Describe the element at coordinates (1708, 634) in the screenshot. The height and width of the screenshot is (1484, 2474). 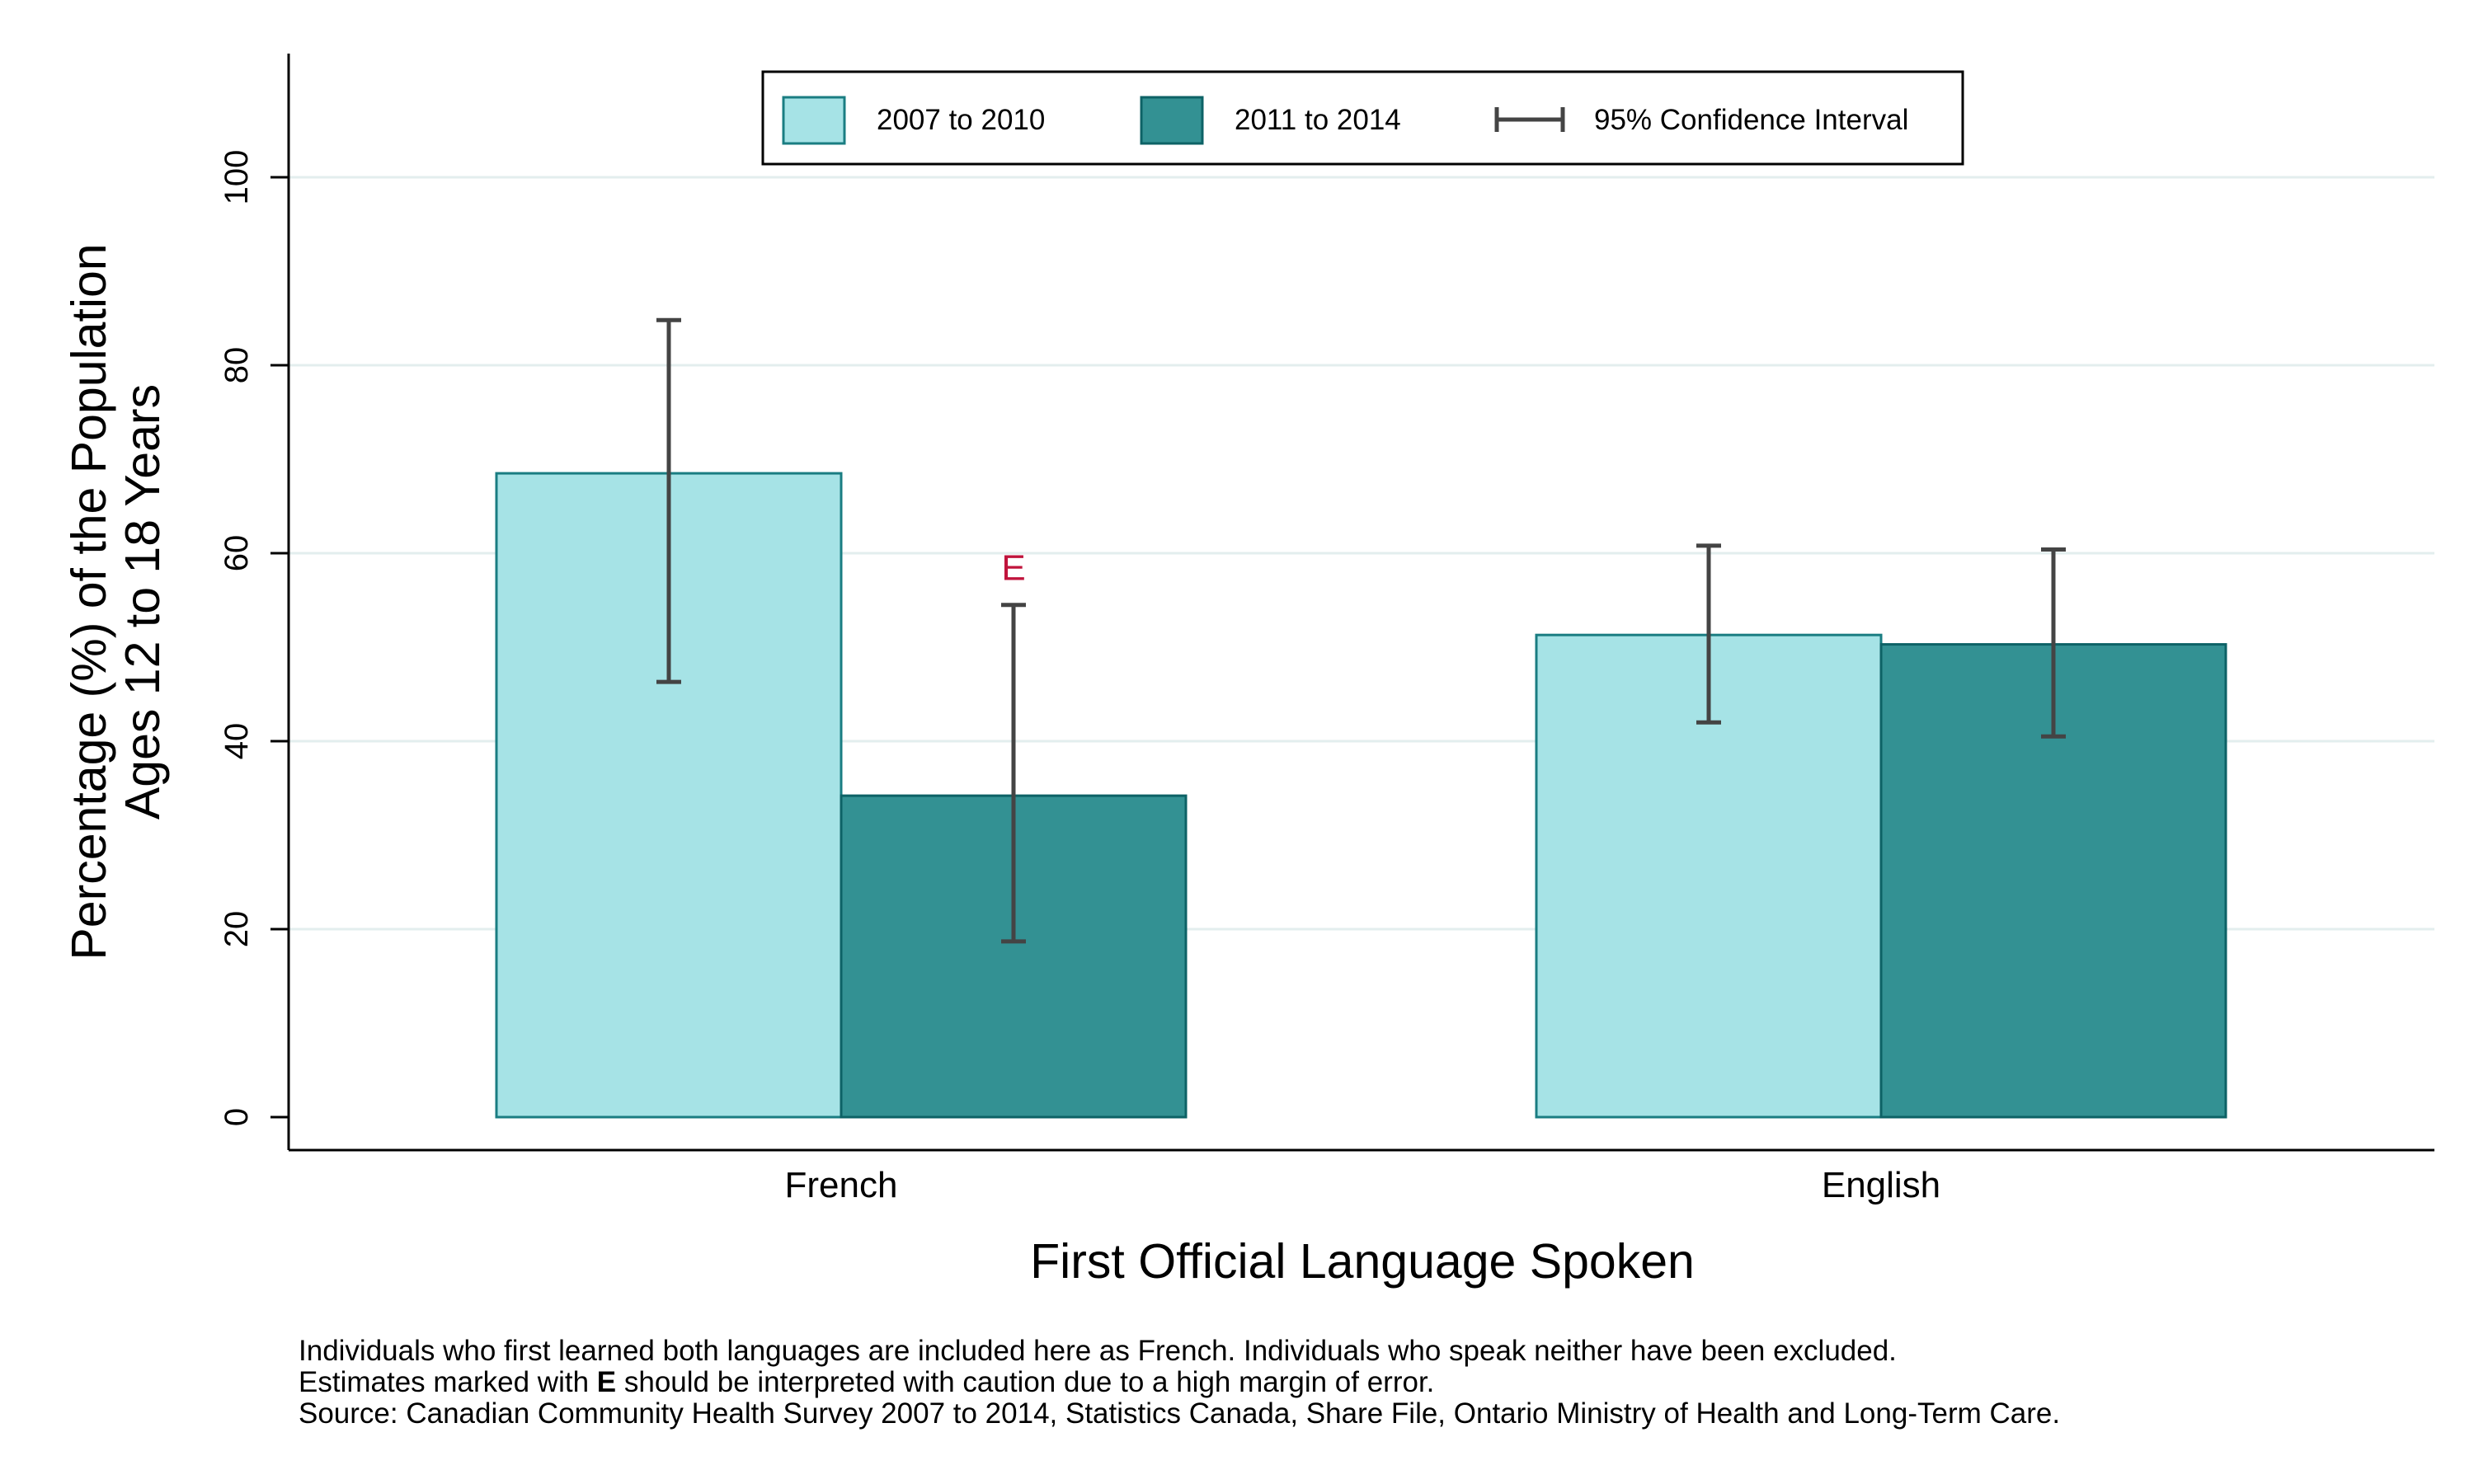
I see `error-bar-english-2007-to-2010` at that location.